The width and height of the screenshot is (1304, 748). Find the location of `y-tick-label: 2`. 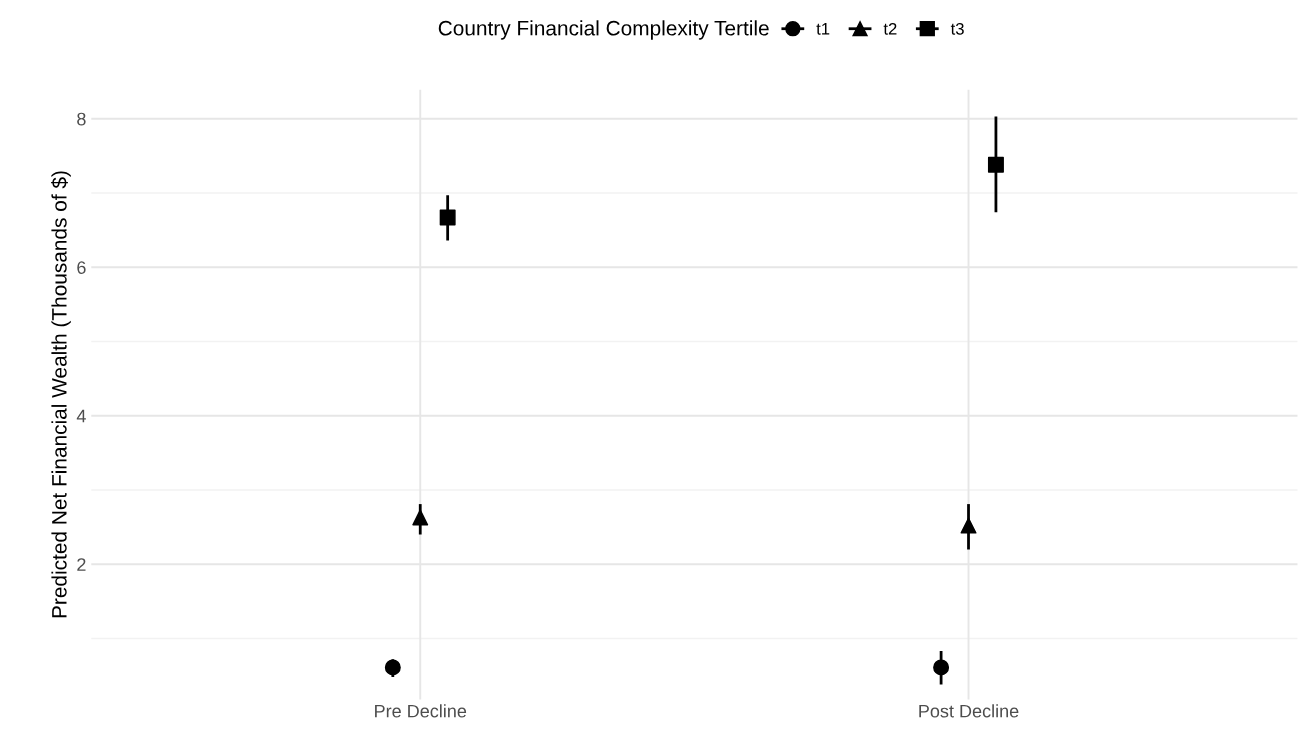

y-tick-label: 2 is located at coordinates (81, 564).